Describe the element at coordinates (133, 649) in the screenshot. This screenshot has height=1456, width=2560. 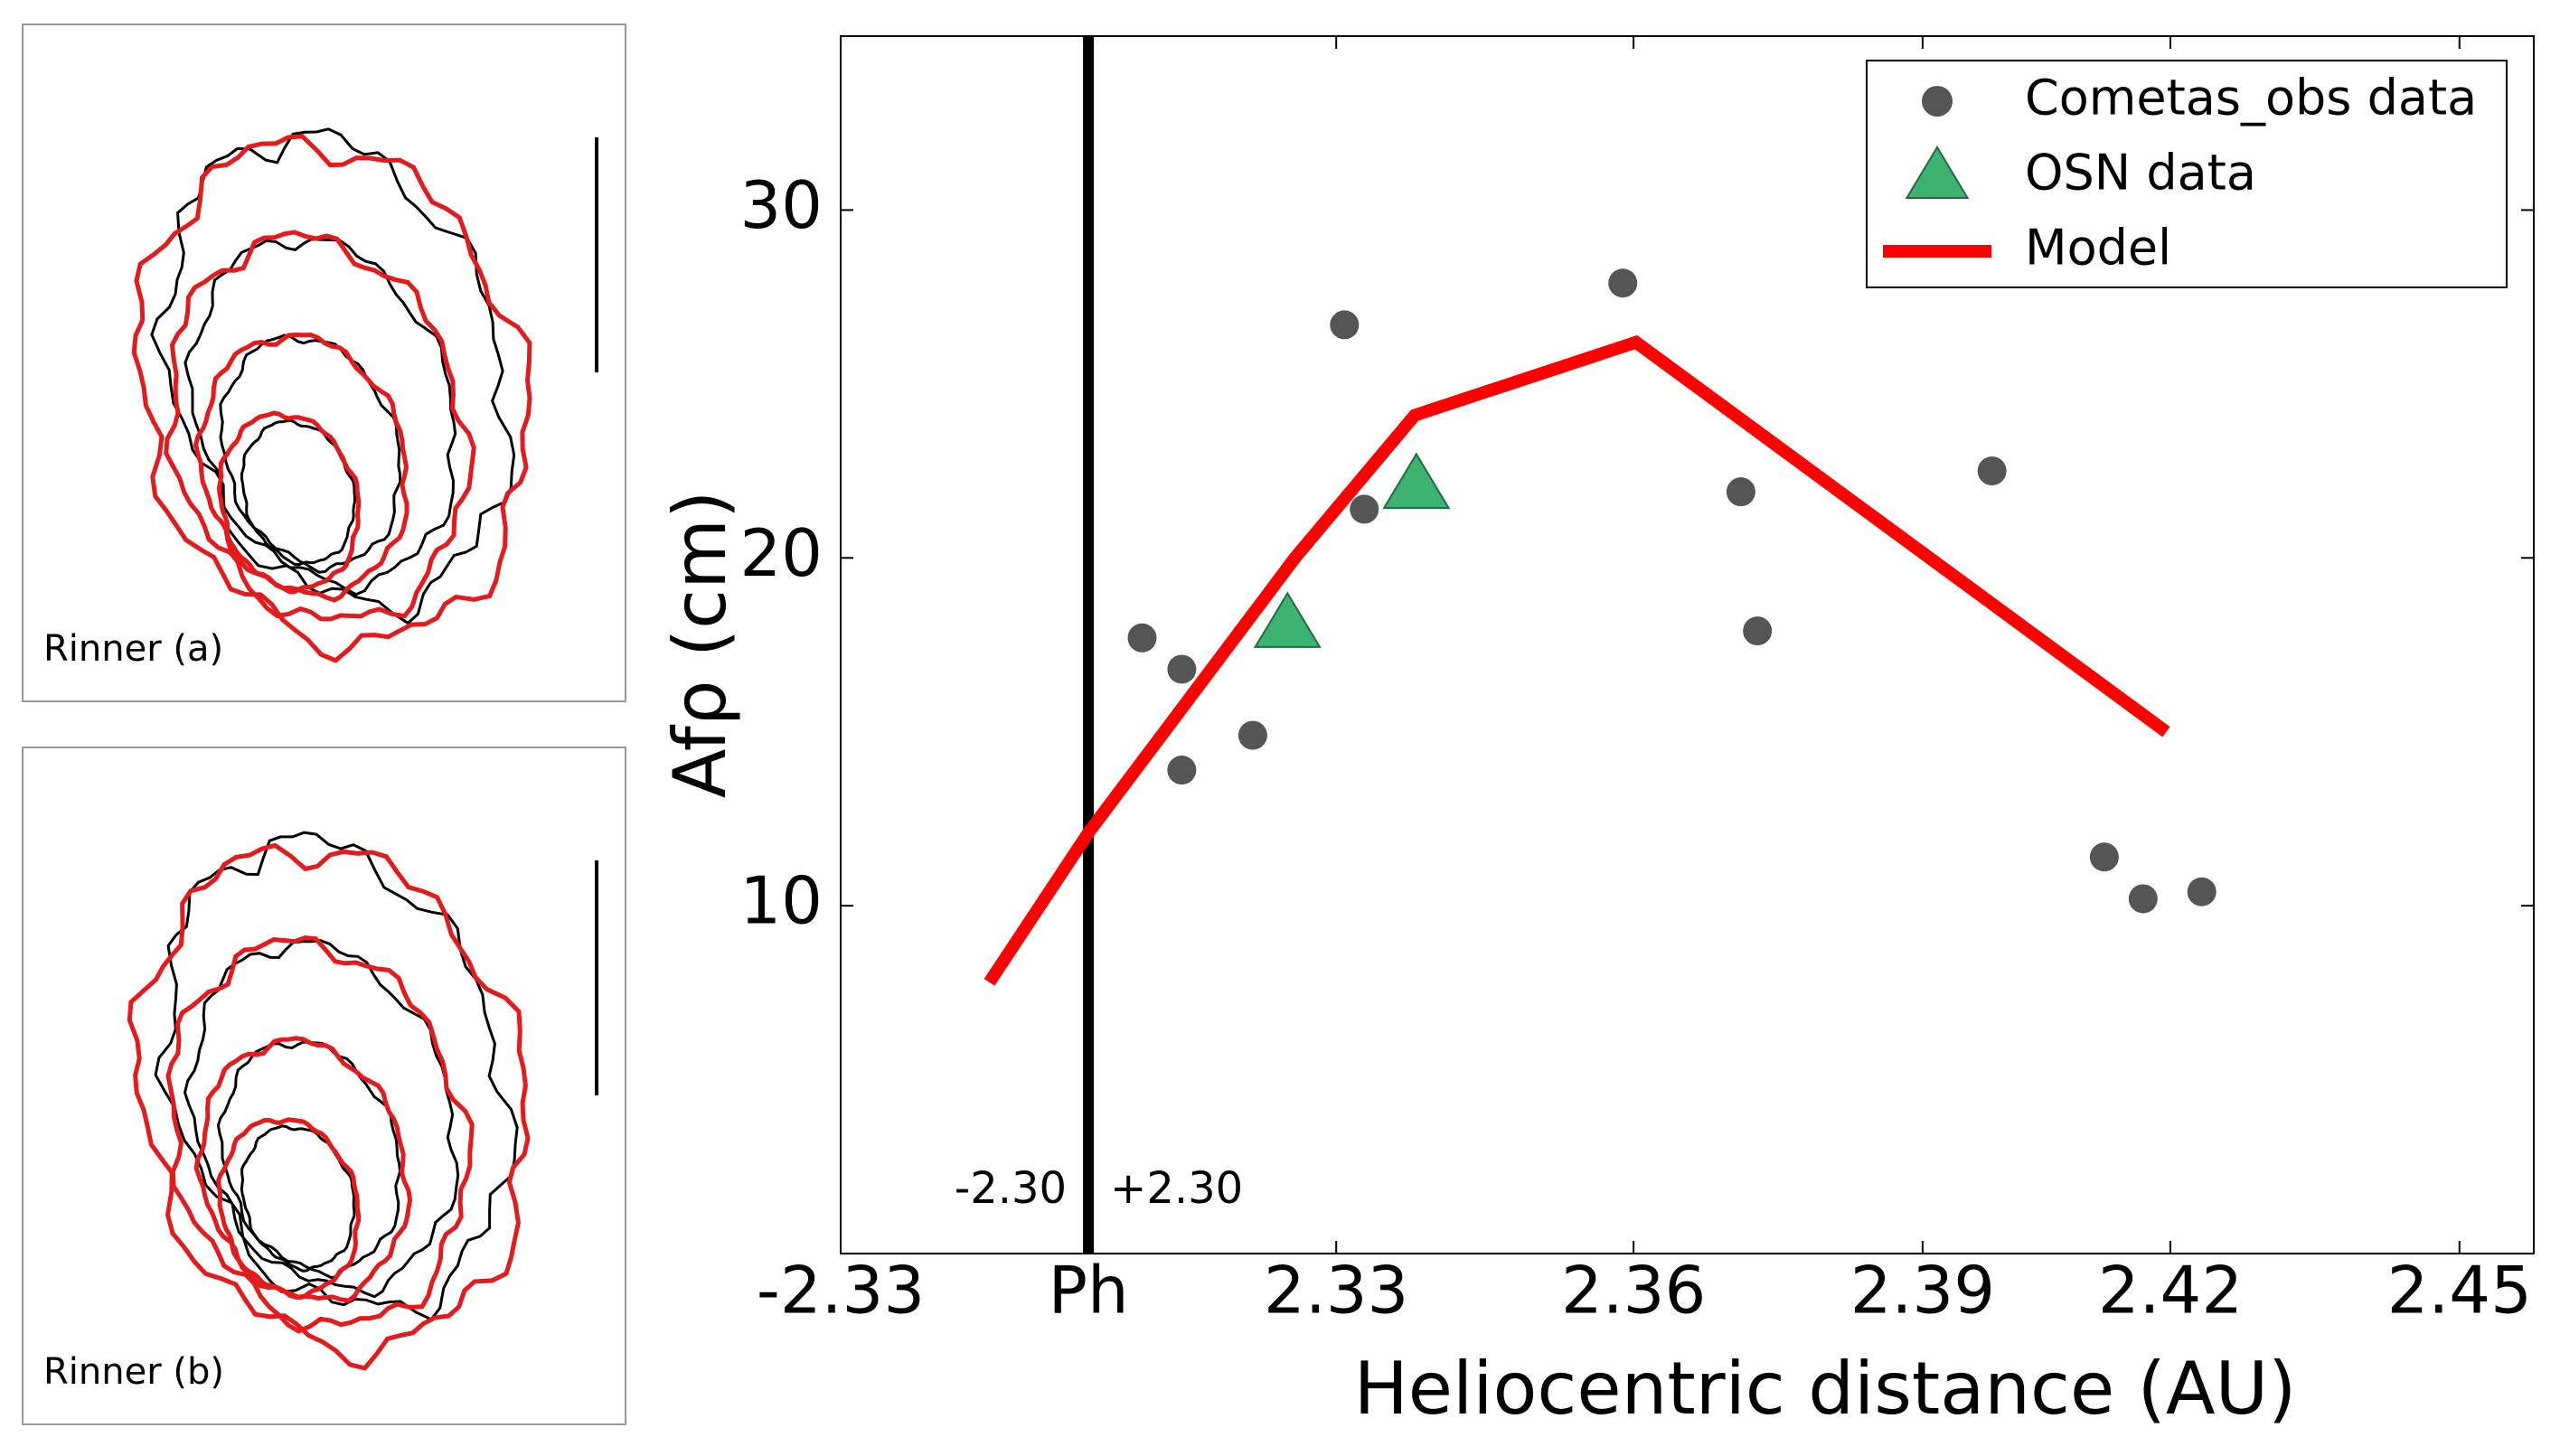
I see `panel-label: Rinner (a)` at that location.